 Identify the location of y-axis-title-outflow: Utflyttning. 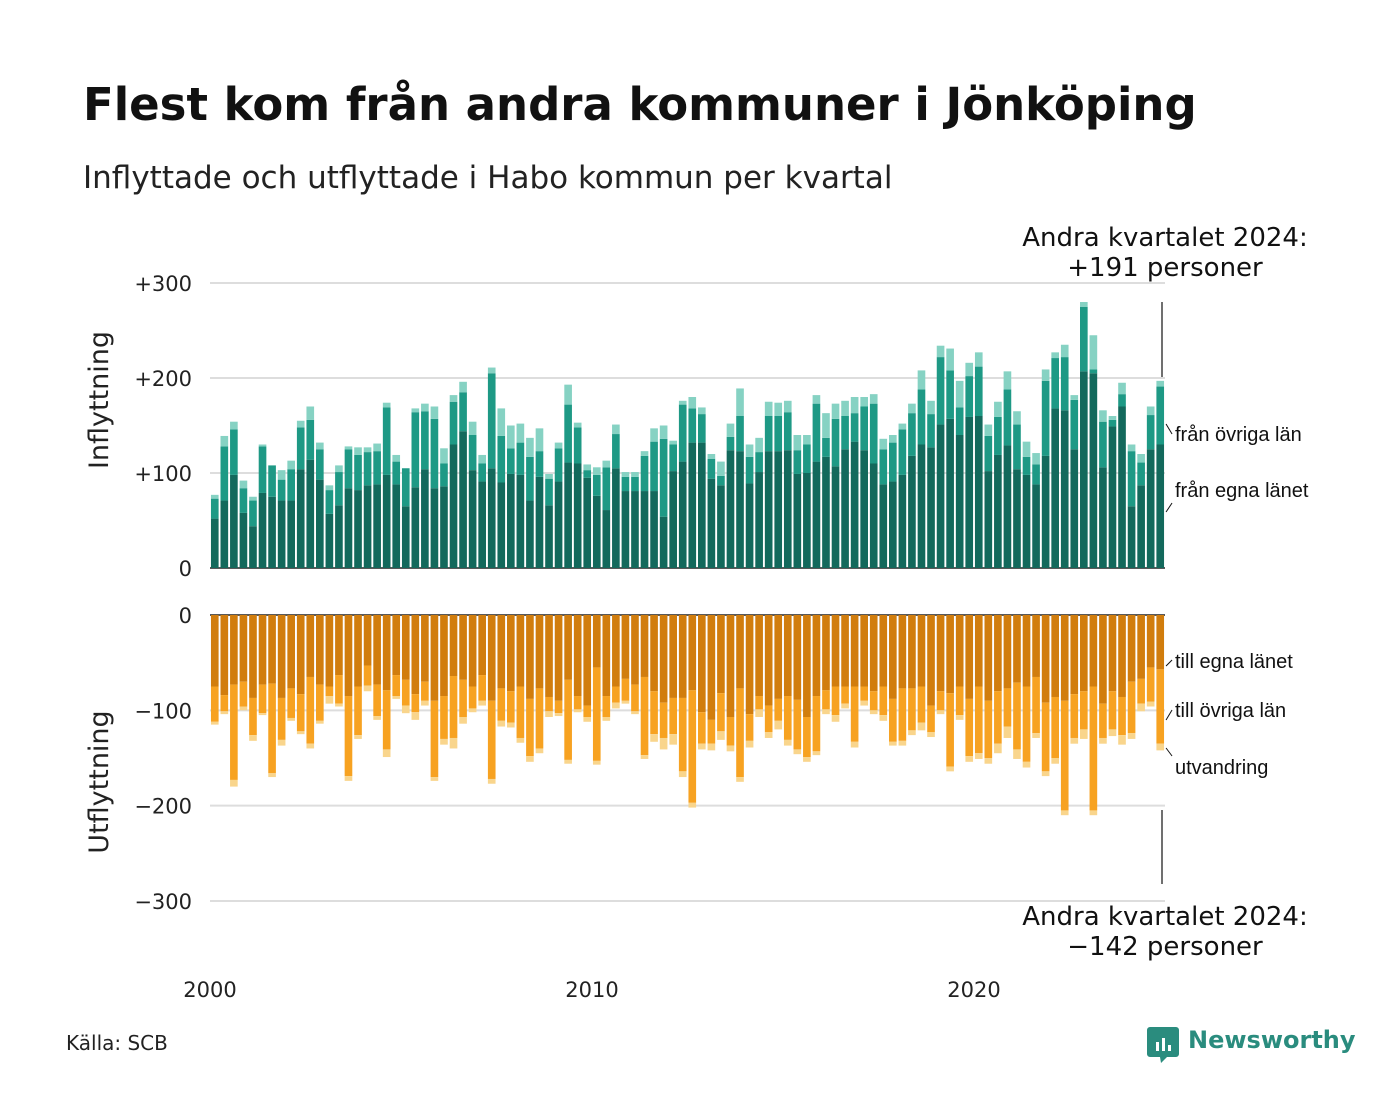
(99, 781).